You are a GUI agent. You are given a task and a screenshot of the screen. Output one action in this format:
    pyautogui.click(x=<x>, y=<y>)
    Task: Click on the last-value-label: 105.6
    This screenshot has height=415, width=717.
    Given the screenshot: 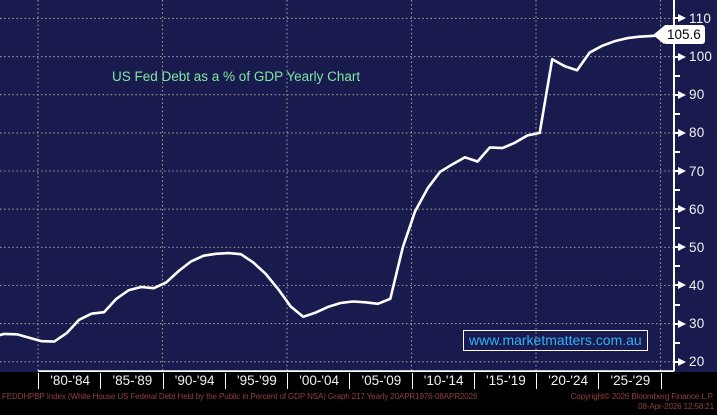 What is the action you would take?
    pyautogui.click(x=684, y=35)
    